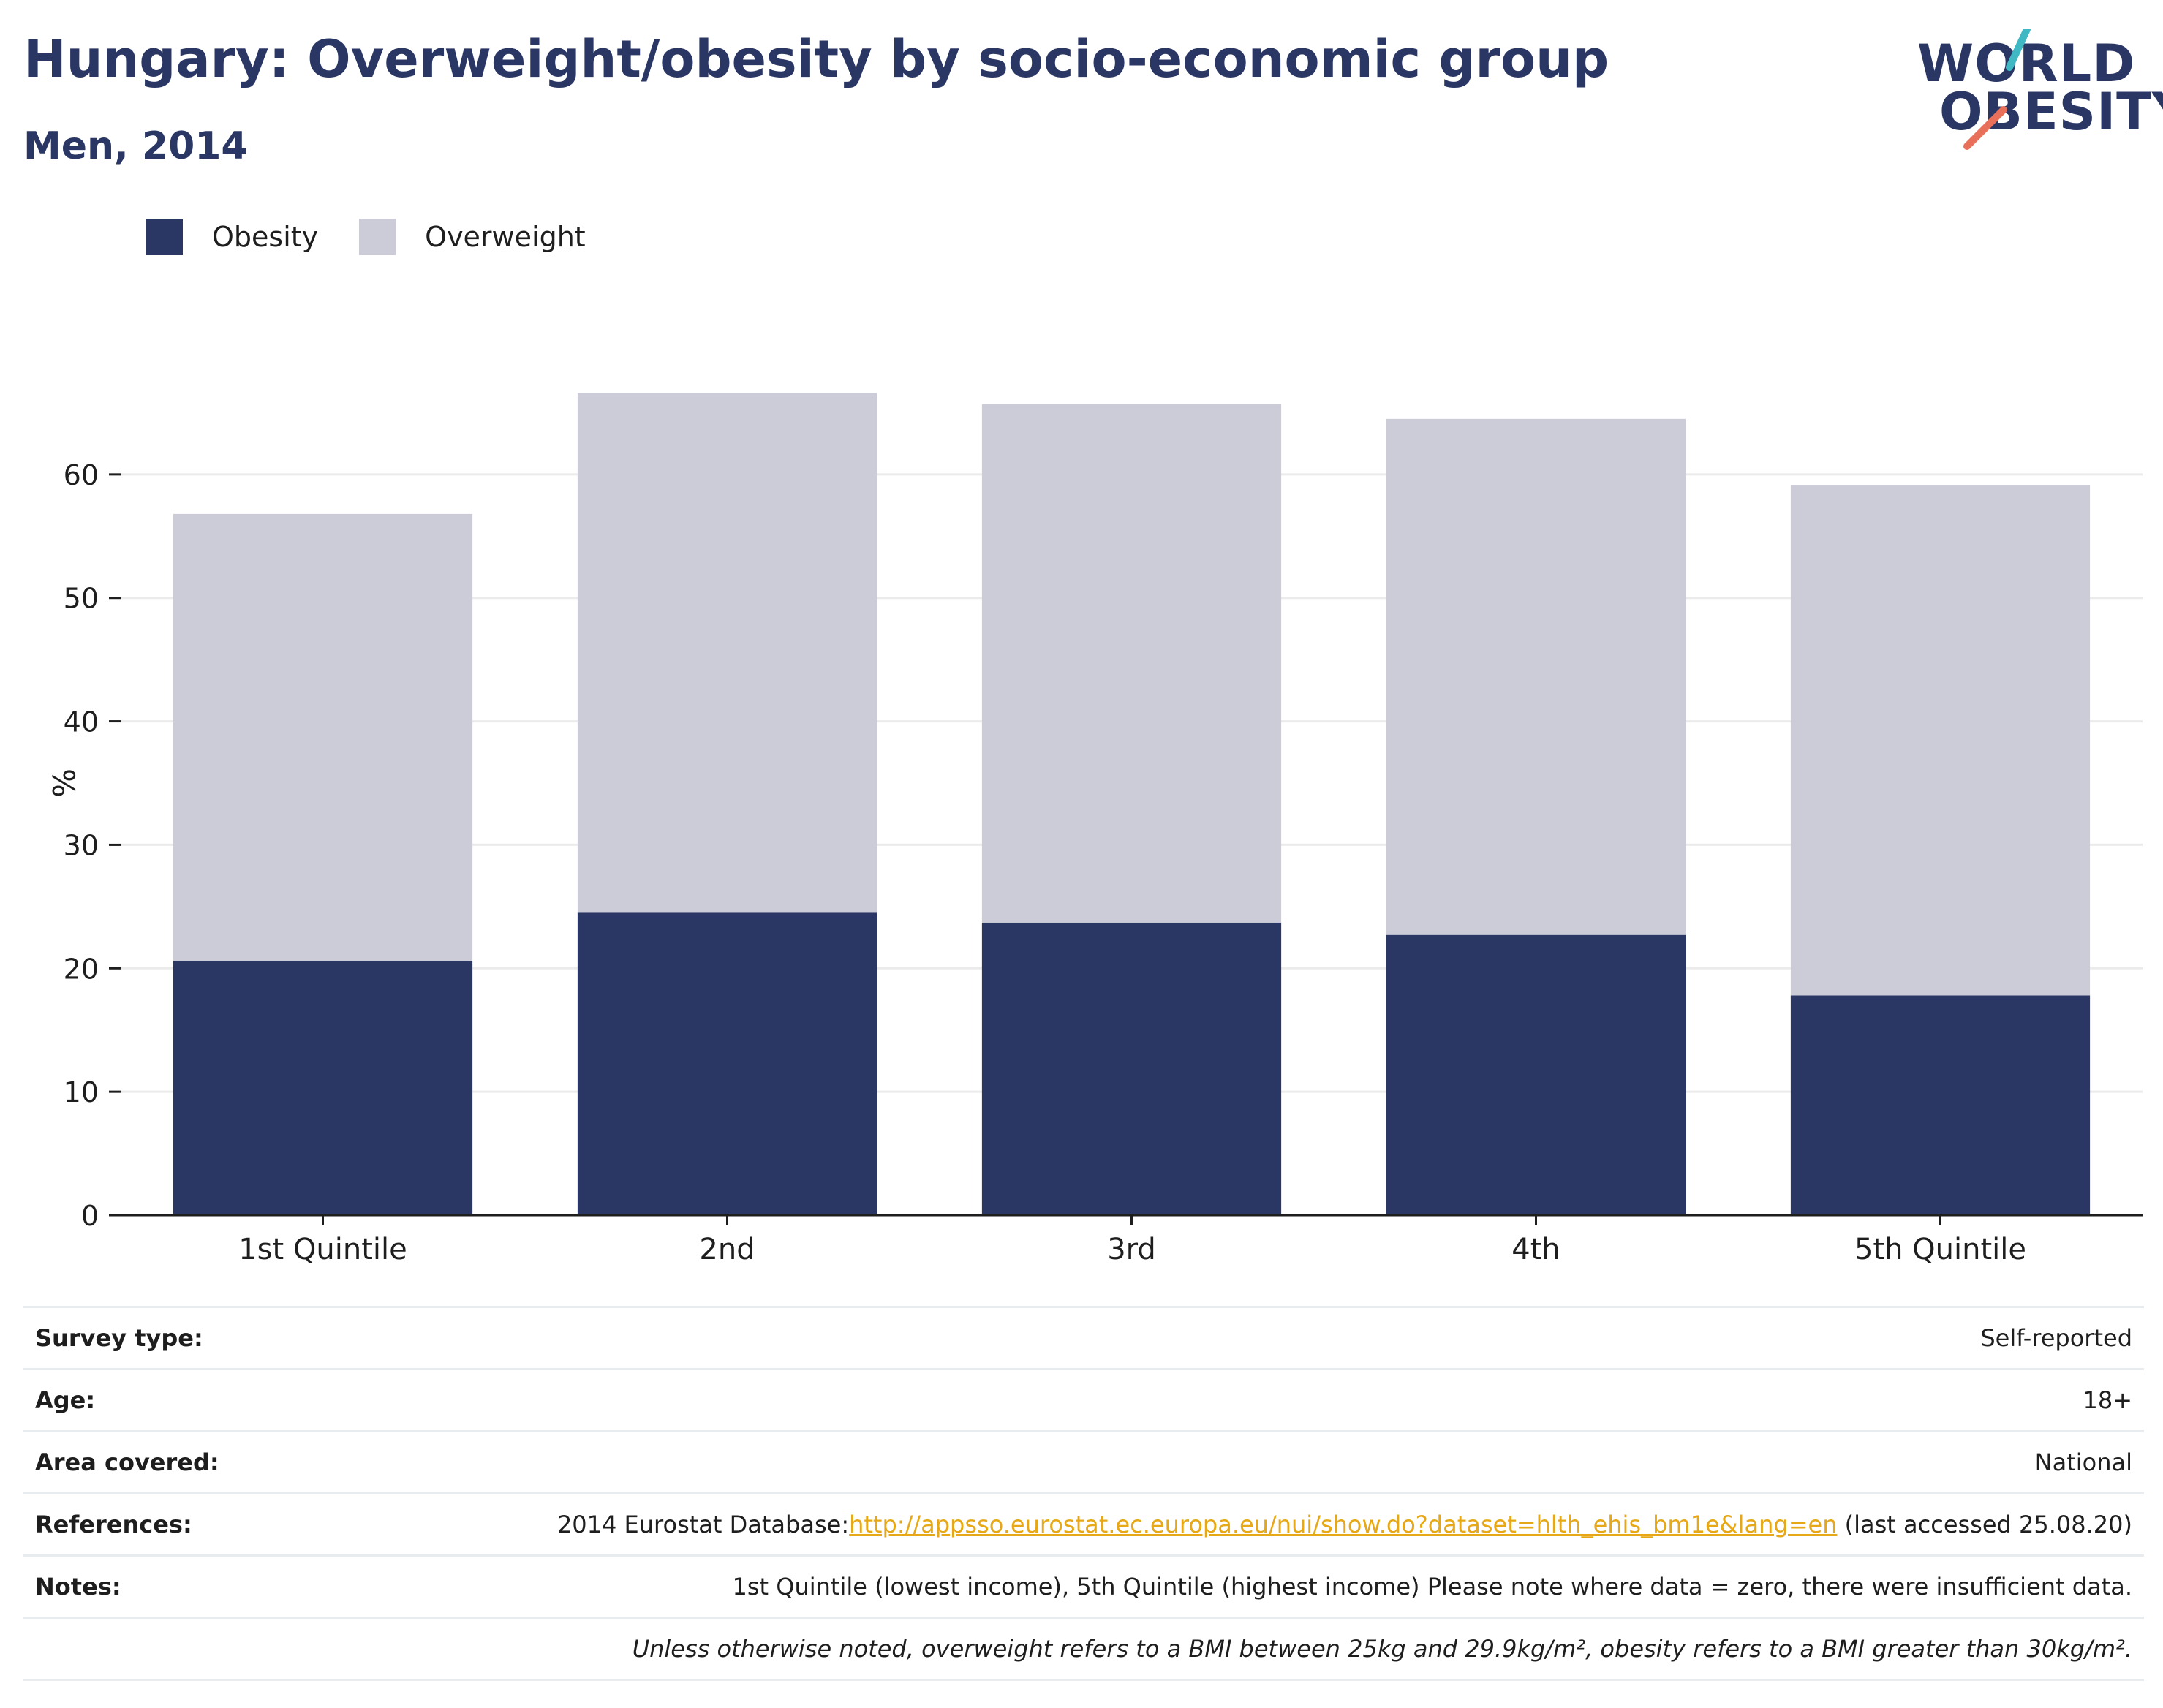 Image resolution: width=2163 pixels, height=1708 pixels. What do you see at coordinates (81, 969) in the screenshot?
I see `y-tick-label: 20` at bounding box center [81, 969].